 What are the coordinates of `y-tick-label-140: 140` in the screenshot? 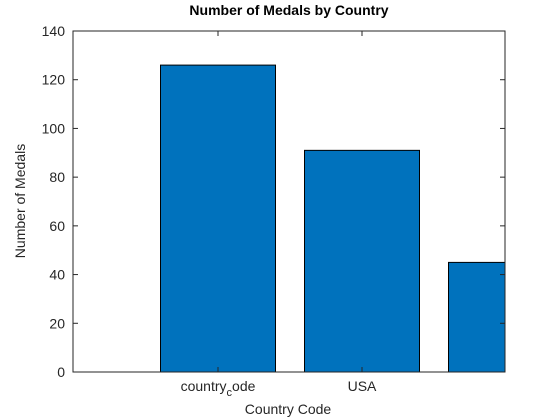 It's located at (54, 31).